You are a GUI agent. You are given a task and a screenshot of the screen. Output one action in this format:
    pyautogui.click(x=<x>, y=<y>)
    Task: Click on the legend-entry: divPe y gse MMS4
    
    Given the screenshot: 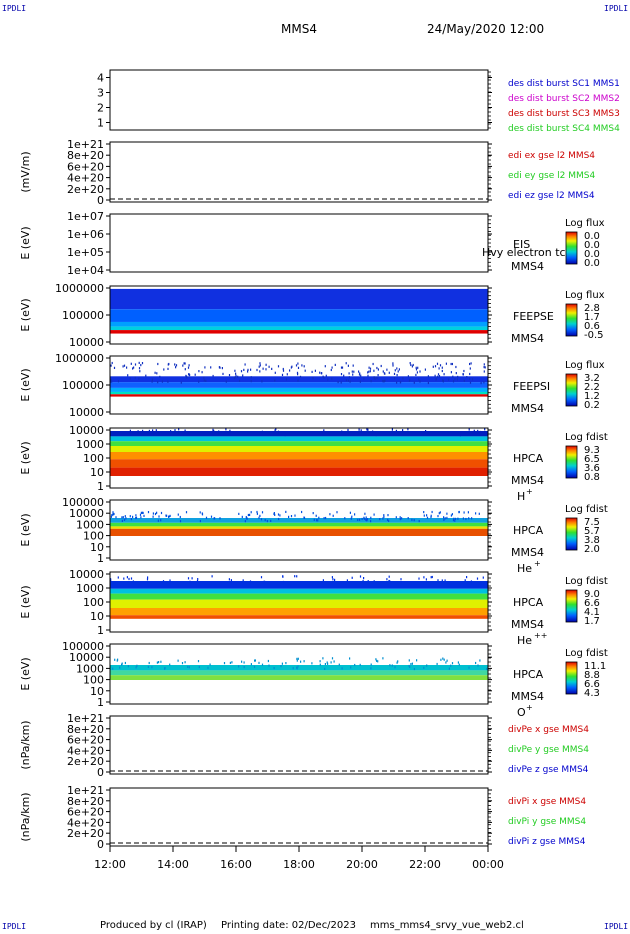 What is the action you would take?
    pyautogui.click(x=548, y=750)
    